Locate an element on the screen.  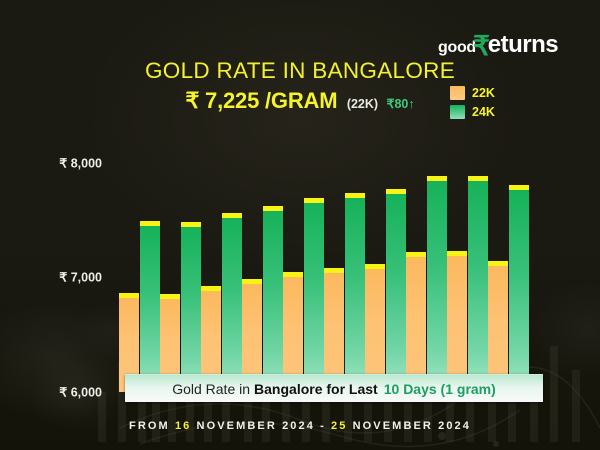
date-range-to-rest: NOVEMBER 2024 is located at coordinates (409, 426).